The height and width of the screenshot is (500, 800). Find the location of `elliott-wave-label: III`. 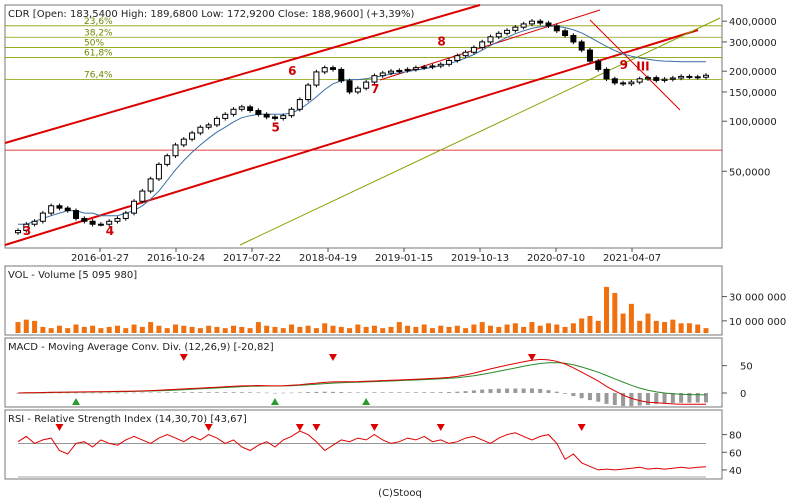

elliott-wave-label: III is located at coordinates (642, 66).